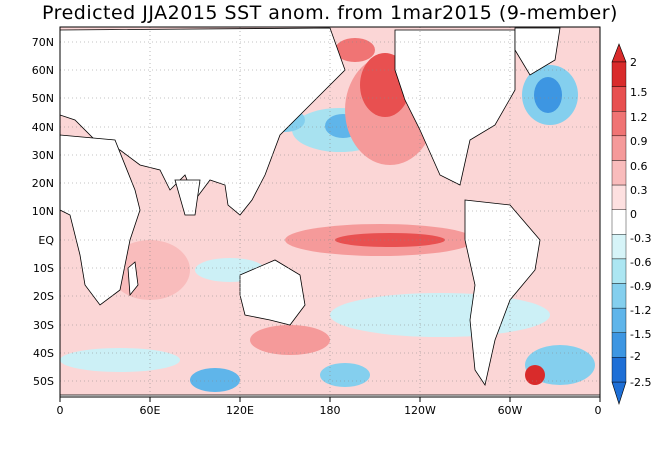  Describe the element at coordinates (43, 381) in the screenshot. I see `lat-label: 50S` at that location.